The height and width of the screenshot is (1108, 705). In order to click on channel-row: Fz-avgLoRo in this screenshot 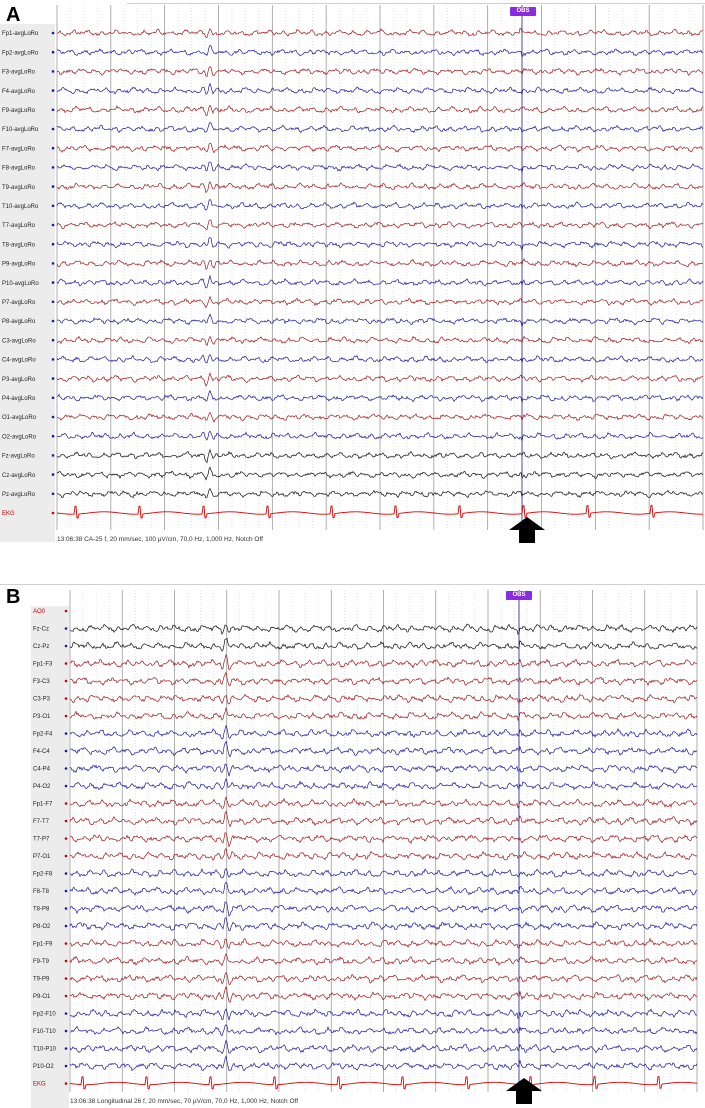, I will do `click(353, 456)`.